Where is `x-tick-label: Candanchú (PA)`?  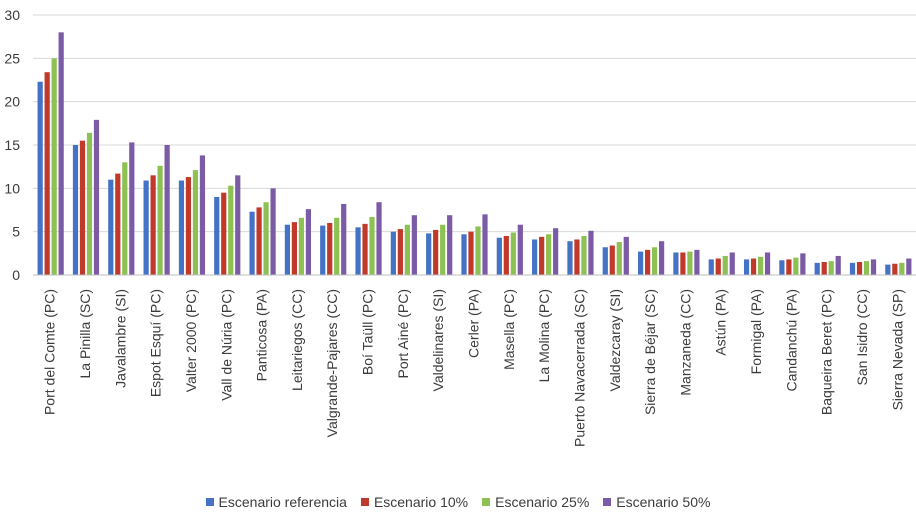 x-tick-label: Candanchú (PA) is located at coordinates (791, 340).